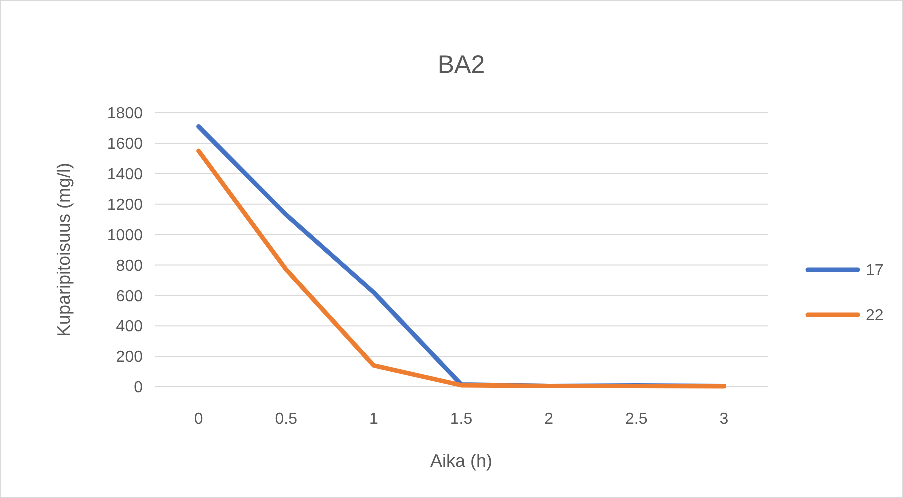 The width and height of the screenshot is (903, 498). I want to click on y-tick-label: 0, so click(139, 388).